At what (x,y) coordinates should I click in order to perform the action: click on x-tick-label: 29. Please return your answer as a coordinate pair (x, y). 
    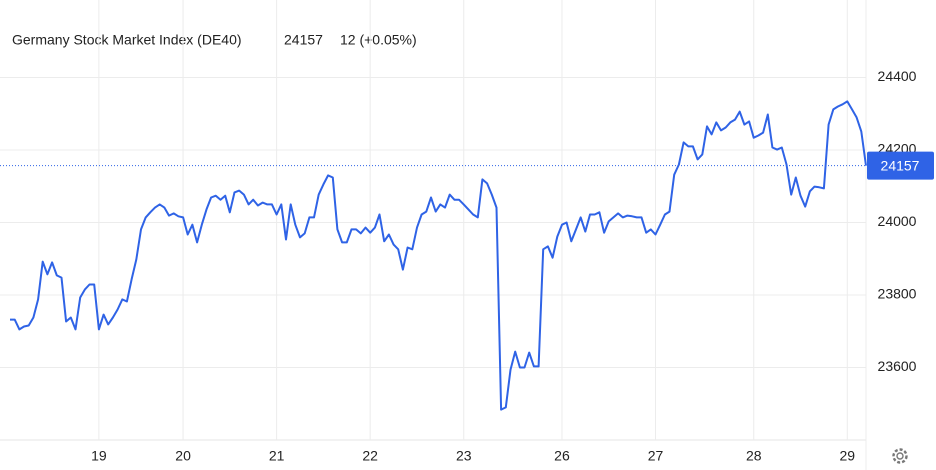
    Looking at the image, I should click on (848, 456).